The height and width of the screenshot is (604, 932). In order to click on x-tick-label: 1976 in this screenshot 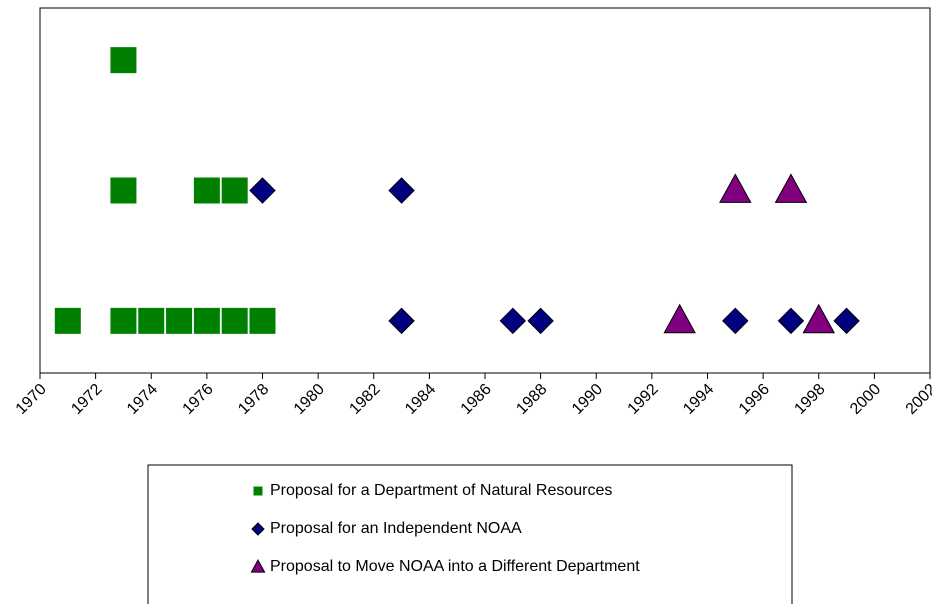, I will do `click(197, 399)`.